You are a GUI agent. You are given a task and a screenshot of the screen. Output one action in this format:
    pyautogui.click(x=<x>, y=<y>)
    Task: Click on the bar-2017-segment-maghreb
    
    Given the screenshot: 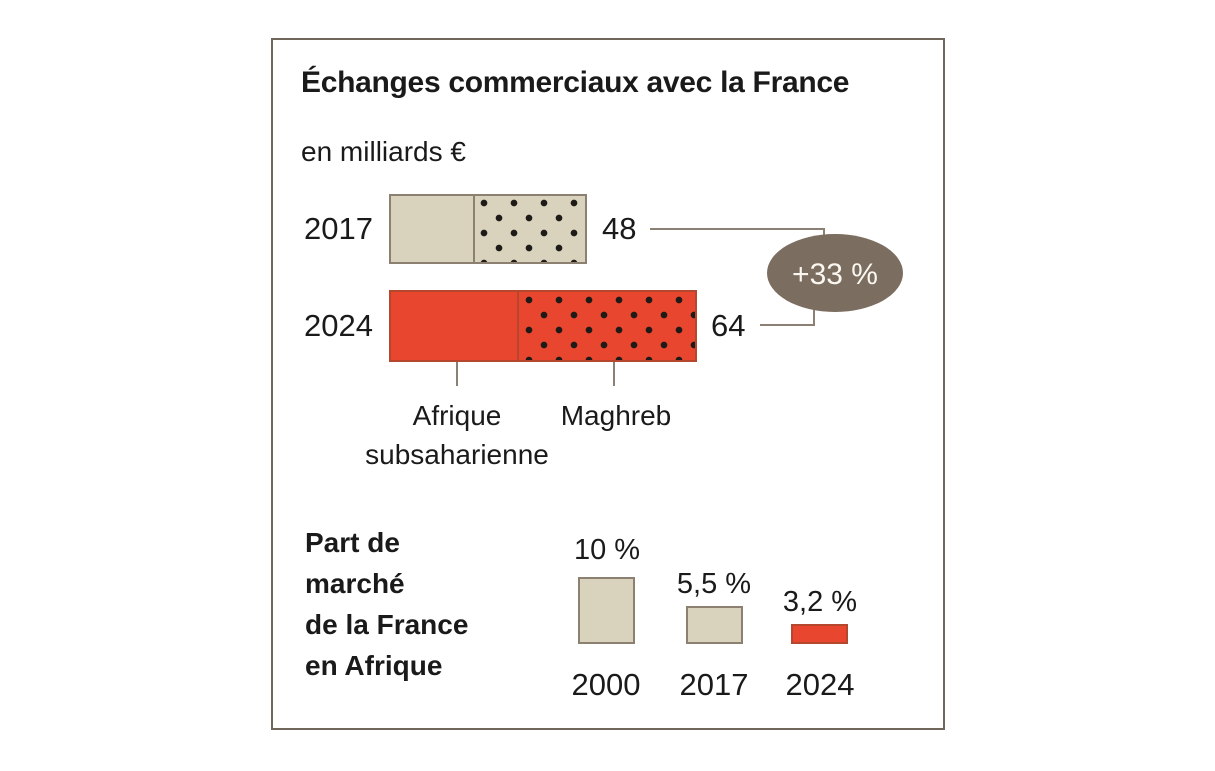 What is the action you would take?
    pyautogui.click(x=530, y=229)
    